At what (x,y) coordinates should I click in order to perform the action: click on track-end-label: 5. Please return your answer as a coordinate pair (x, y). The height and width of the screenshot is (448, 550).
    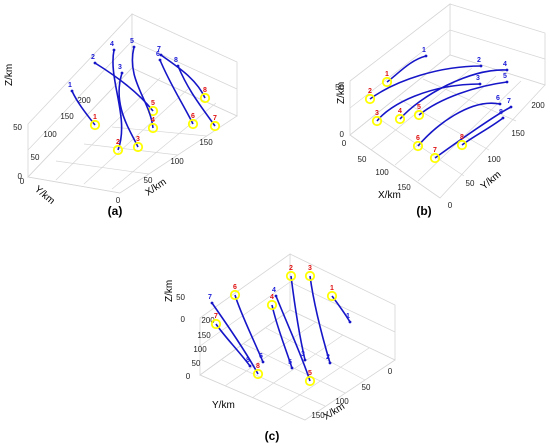
    Looking at the image, I should click on (310, 373).